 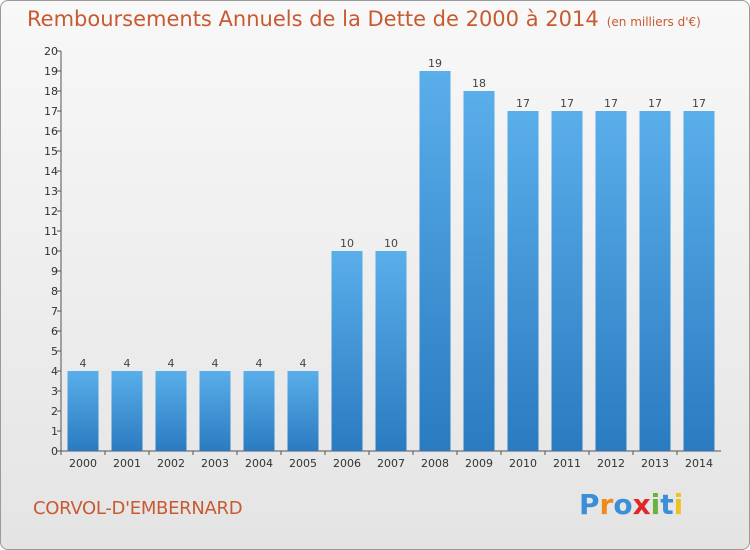 What do you see at coordinates (655, 281) in the screenshot?
I see `bar-2013` at bounding box center [655, 281].